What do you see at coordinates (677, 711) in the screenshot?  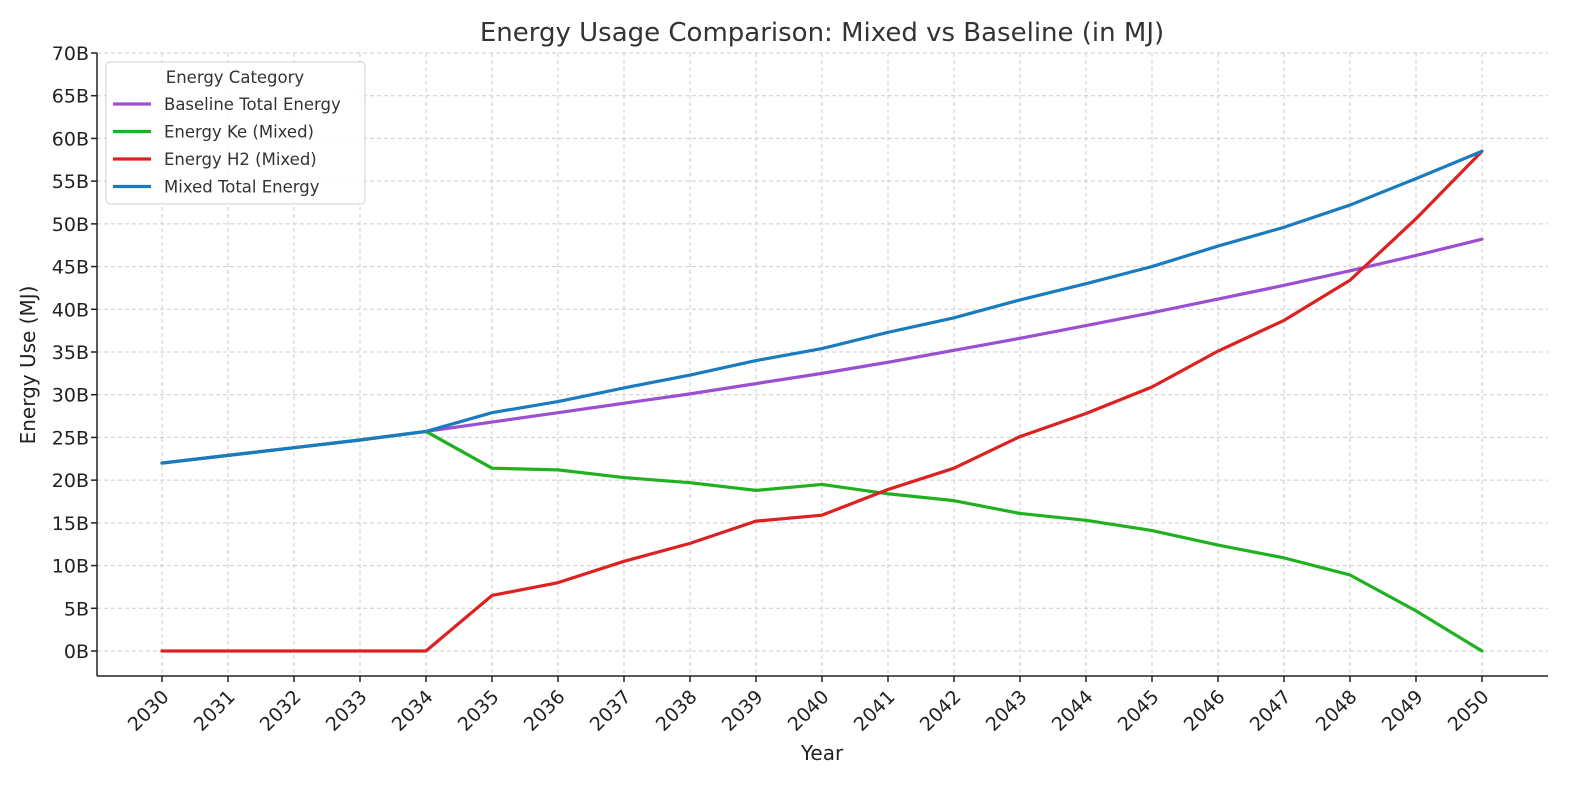 I see `x-tick-label: 2038` at bounding box center [677, 711].